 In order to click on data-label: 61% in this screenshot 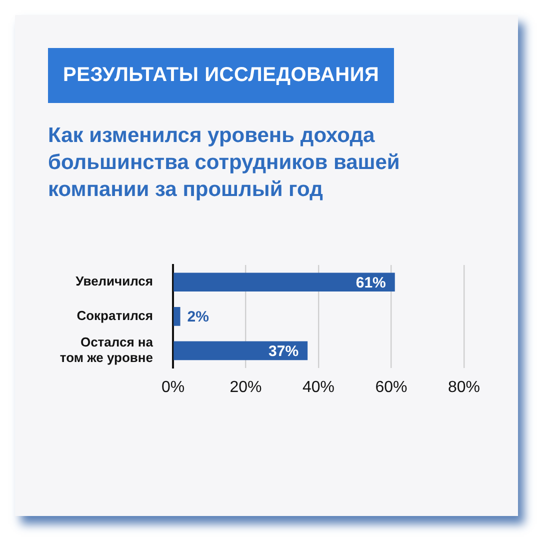, I will do `click(371, 283)`.